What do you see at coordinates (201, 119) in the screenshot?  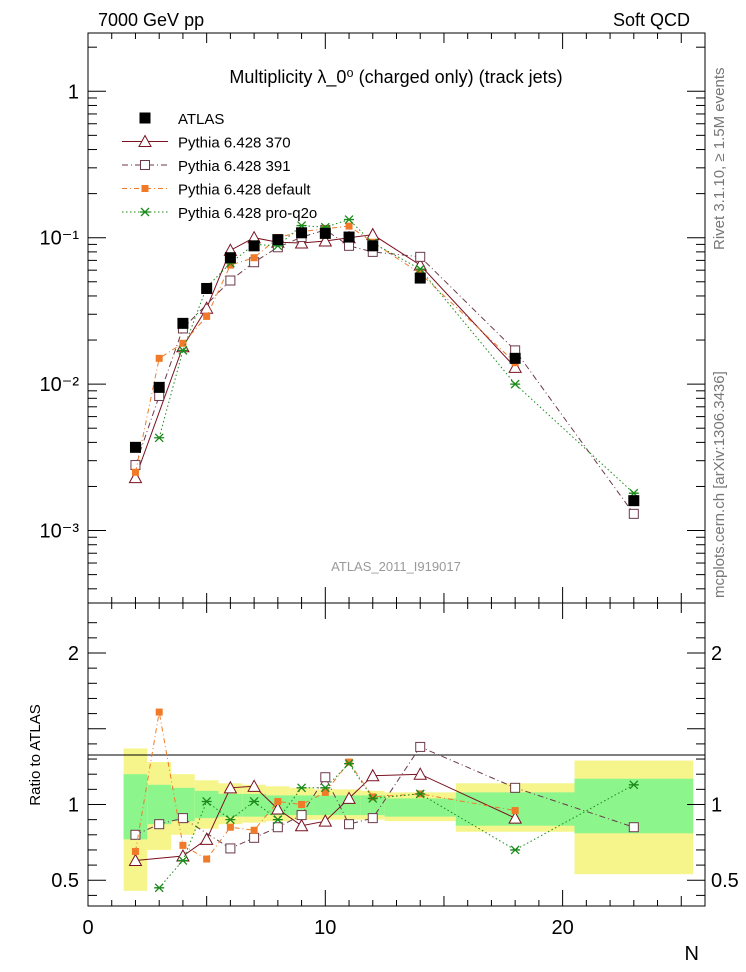 I see `legend-label-atlas: ATLAS` at bounding box center [201, 119].